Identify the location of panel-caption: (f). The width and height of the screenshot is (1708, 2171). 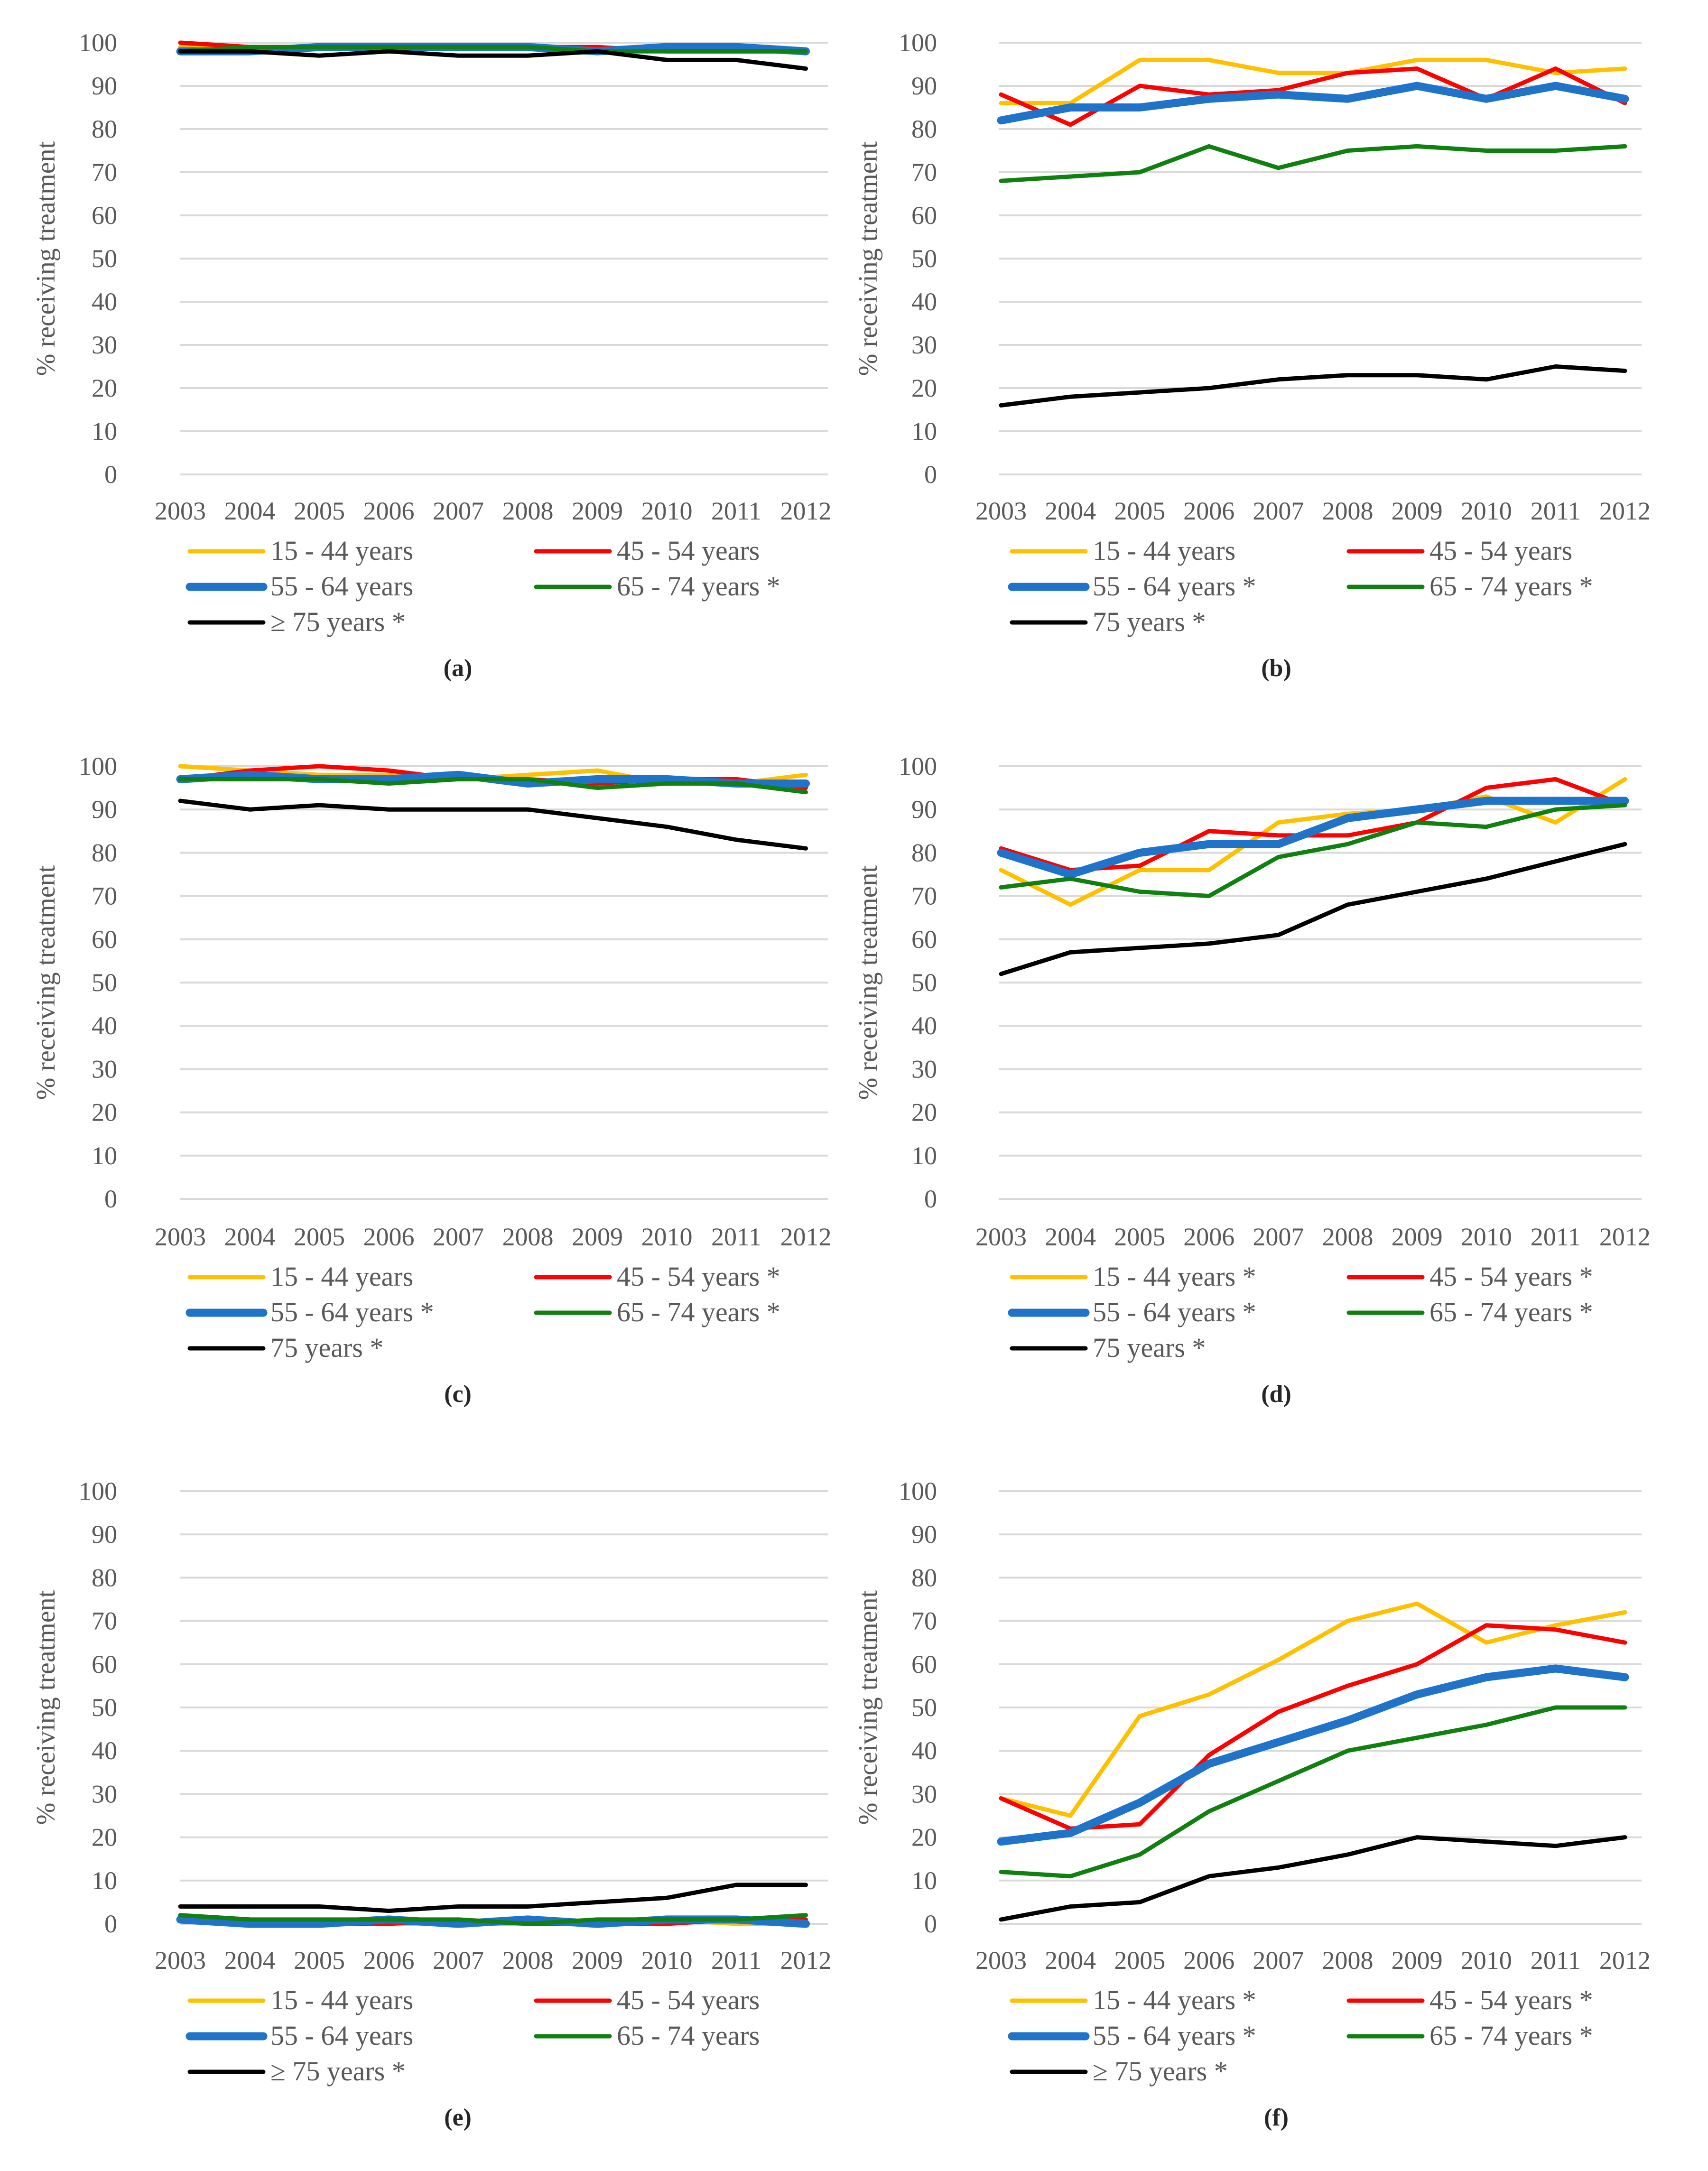
(1276, 2117).